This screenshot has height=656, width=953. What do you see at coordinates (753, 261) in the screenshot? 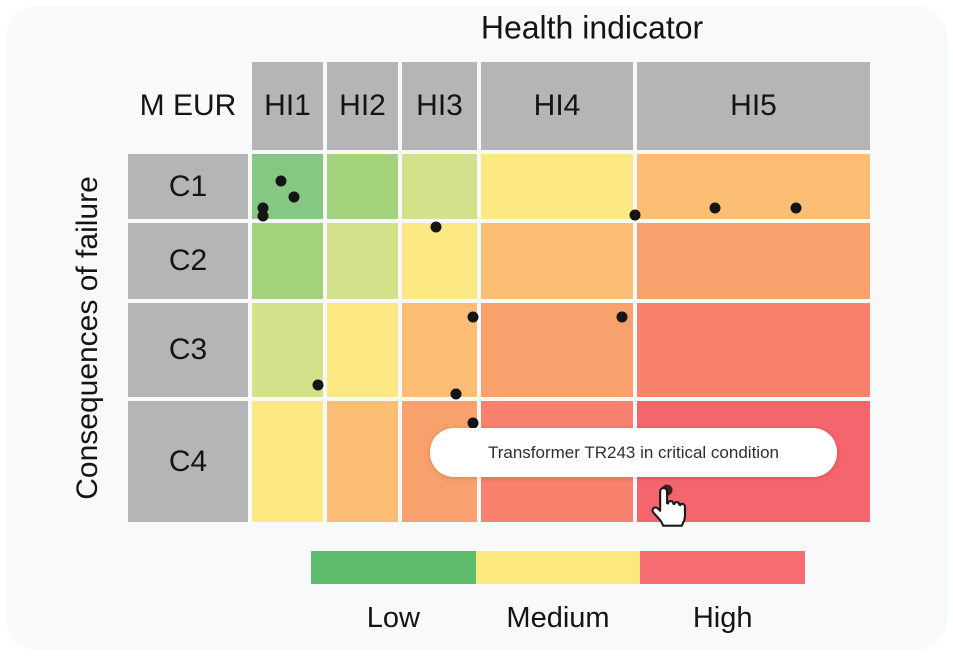
I see `risk-cell-C2-HI5` at bounding box center [753, 261].